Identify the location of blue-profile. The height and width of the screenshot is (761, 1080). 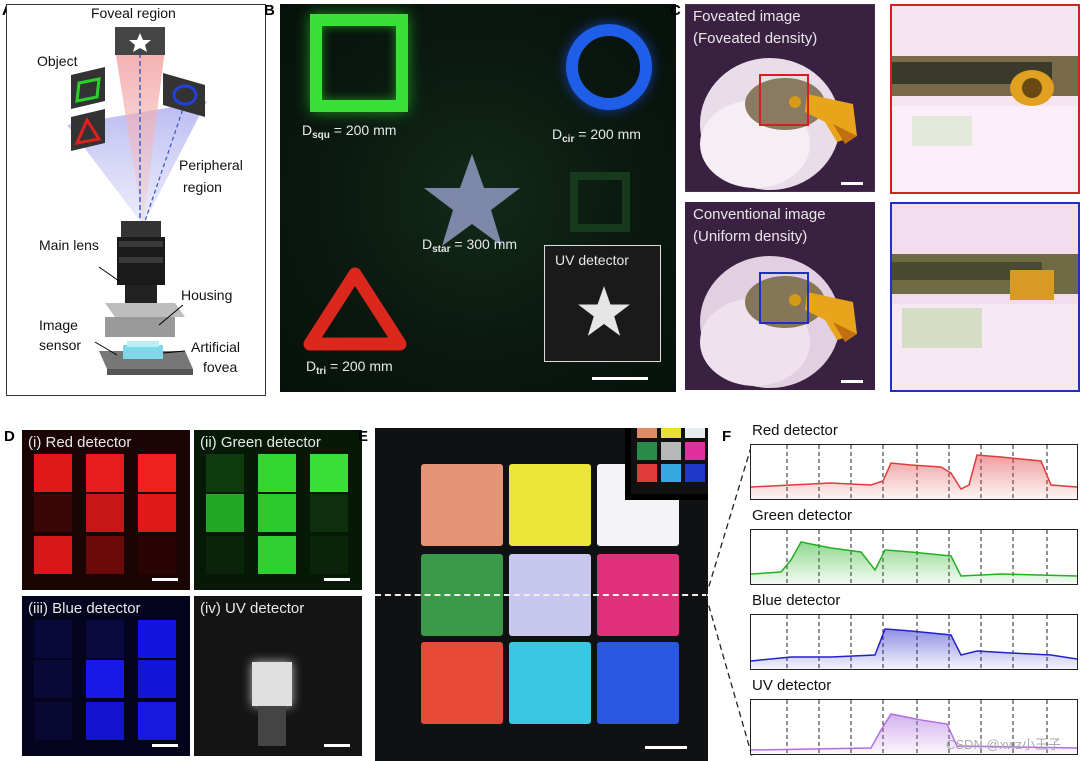
(914, 642).